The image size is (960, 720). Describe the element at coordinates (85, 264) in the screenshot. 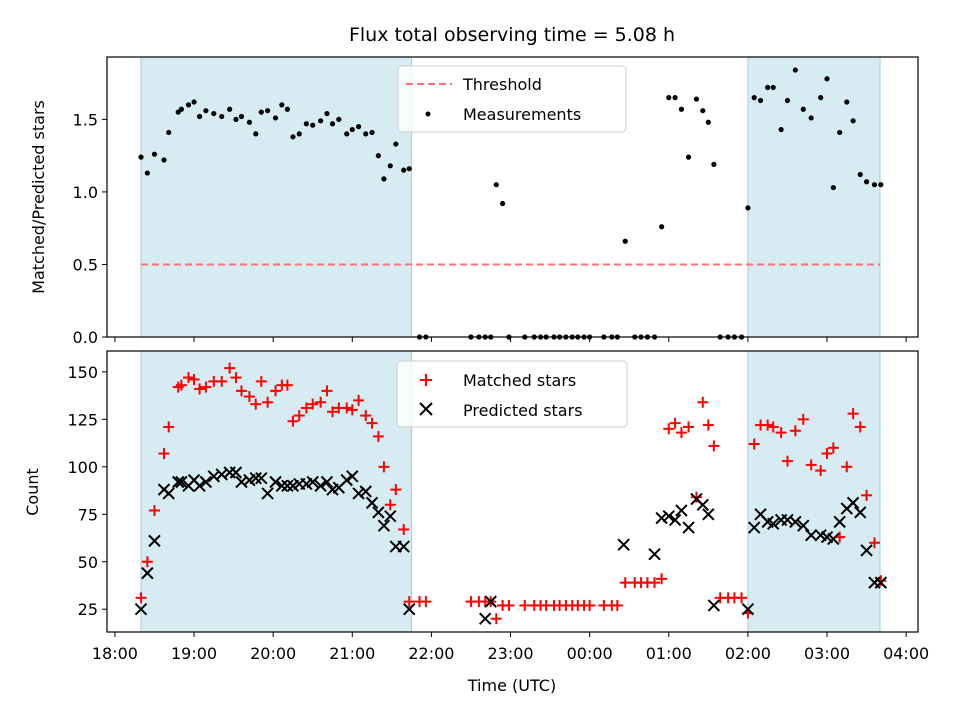

I see `y-tick-label: 0.5` at that location.